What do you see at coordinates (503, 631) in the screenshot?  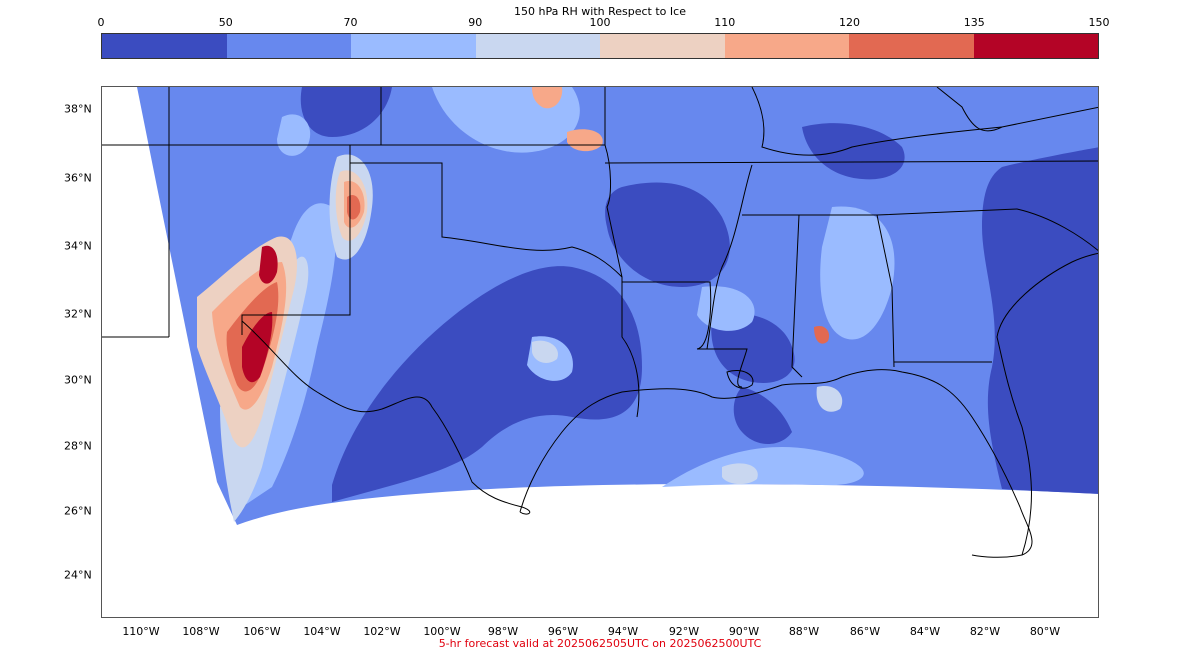 I see `lon-tick-label: 98°W` at bounding box center [503, 631].